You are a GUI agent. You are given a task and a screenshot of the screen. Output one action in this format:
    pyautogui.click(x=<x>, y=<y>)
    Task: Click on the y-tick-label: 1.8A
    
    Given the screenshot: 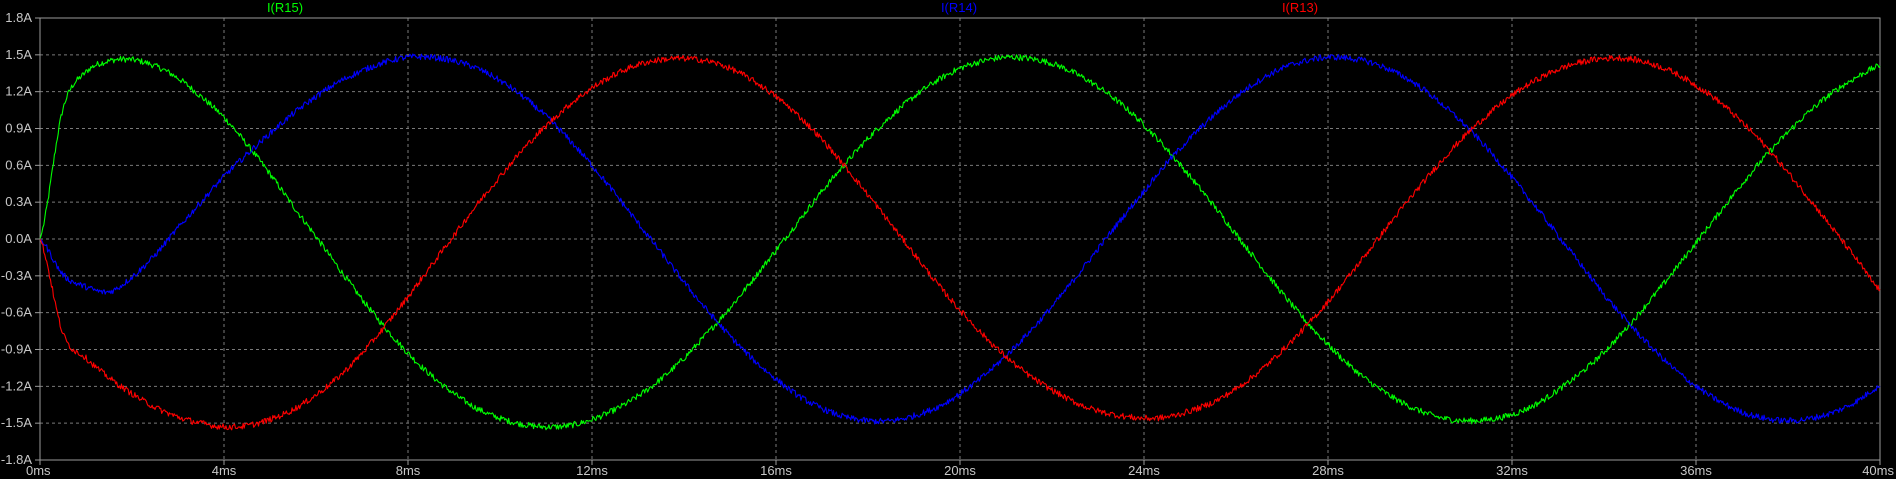 What is the action you would take?
    pyautogui.click(x=18, y=17)
    